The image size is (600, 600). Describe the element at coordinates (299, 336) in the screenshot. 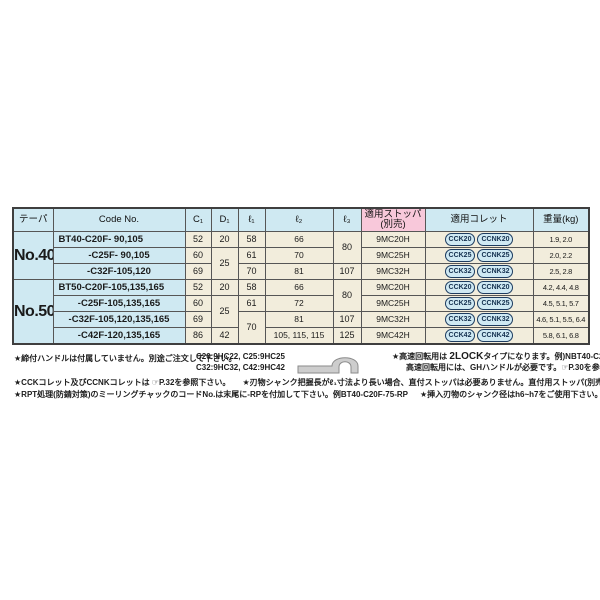

I see `l2-cell: 105, 115, 115` at that location.